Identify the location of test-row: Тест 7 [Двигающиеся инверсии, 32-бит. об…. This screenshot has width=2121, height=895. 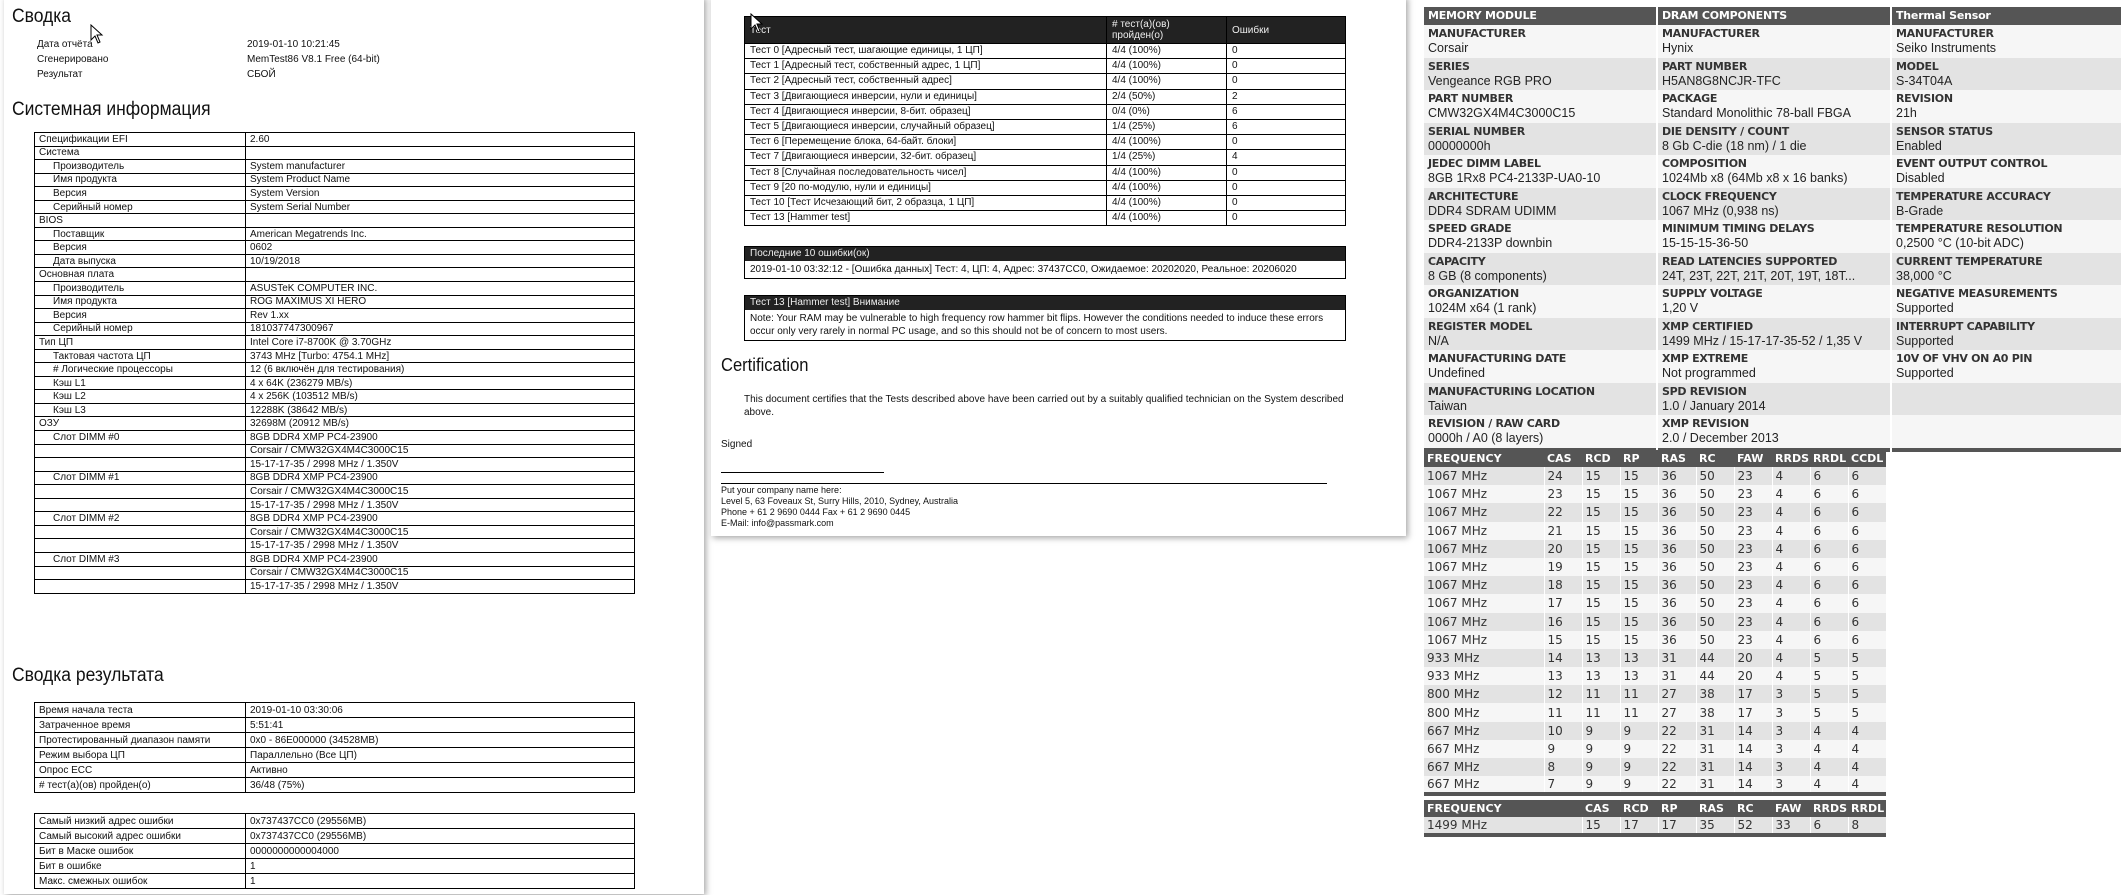
(1045, 157).